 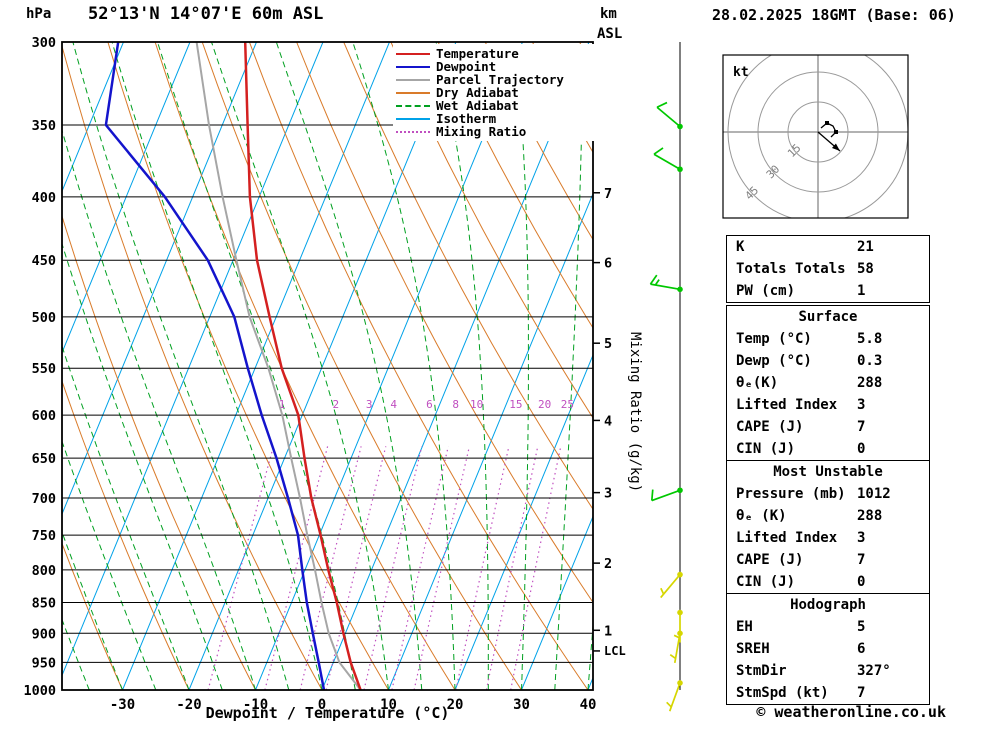 I want to click on temperature-tick-label: 20, so click(x=455, y=705).